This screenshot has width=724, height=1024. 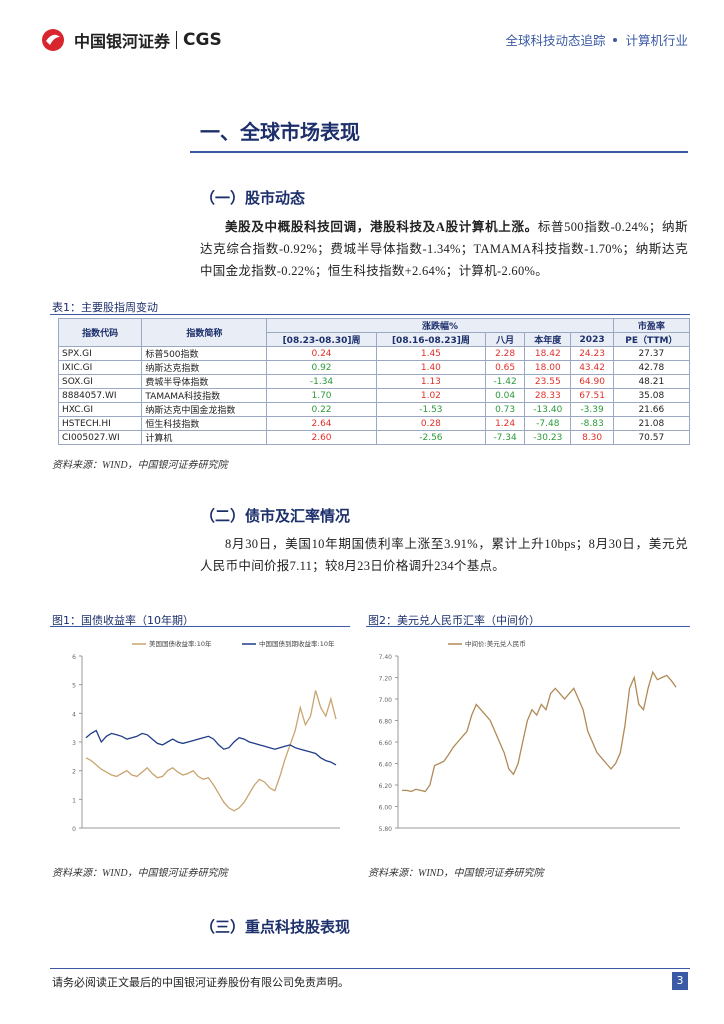 I want to click on th: 市盈率, so click(x=651, y=325).